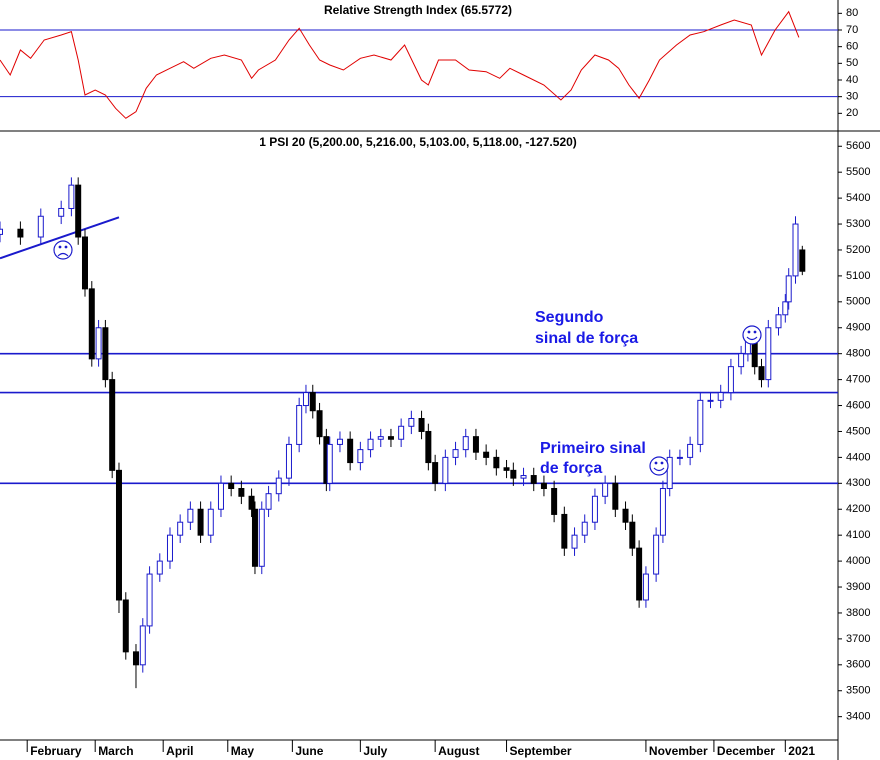 This screenshot has height=760, width=880. What do you see at coordinates (858, 328) in the screenshot?
I see `y-tick-label: 4900` at bounding box center [858, 328].